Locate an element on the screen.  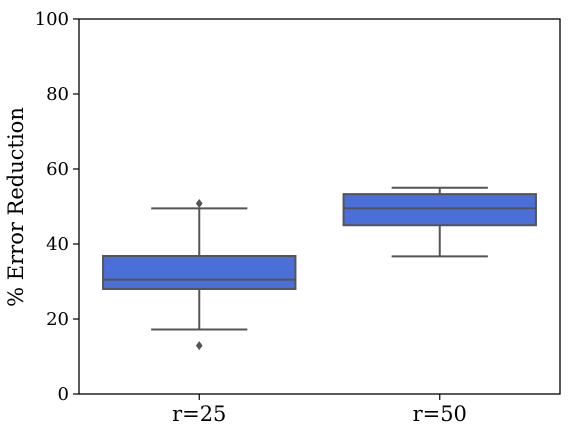
x-tick-label: r=50 is located at coordinates (440, 414).